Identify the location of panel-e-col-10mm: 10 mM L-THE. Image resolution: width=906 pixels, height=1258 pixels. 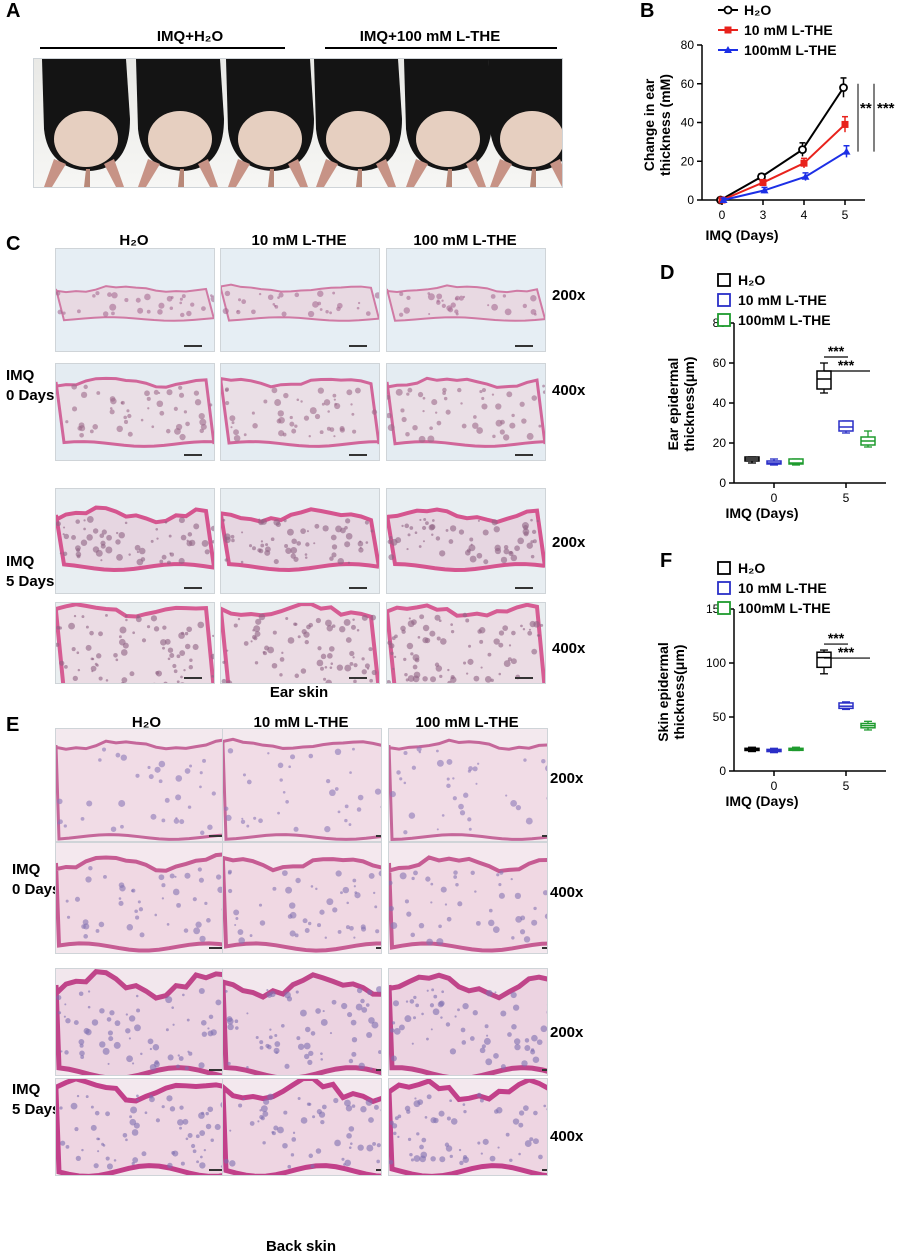
(301, 722).